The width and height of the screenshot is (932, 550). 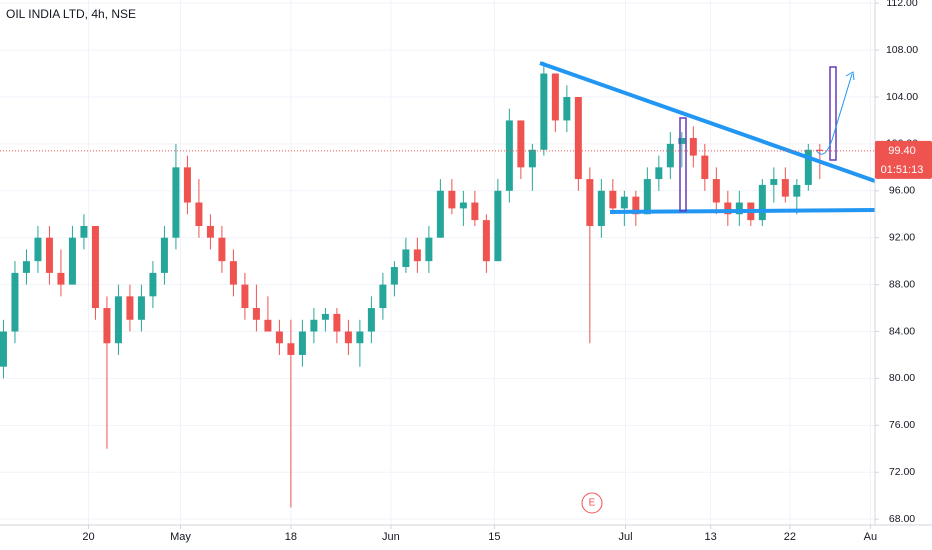 I want to click on range-box, so click(x=683, y=164).